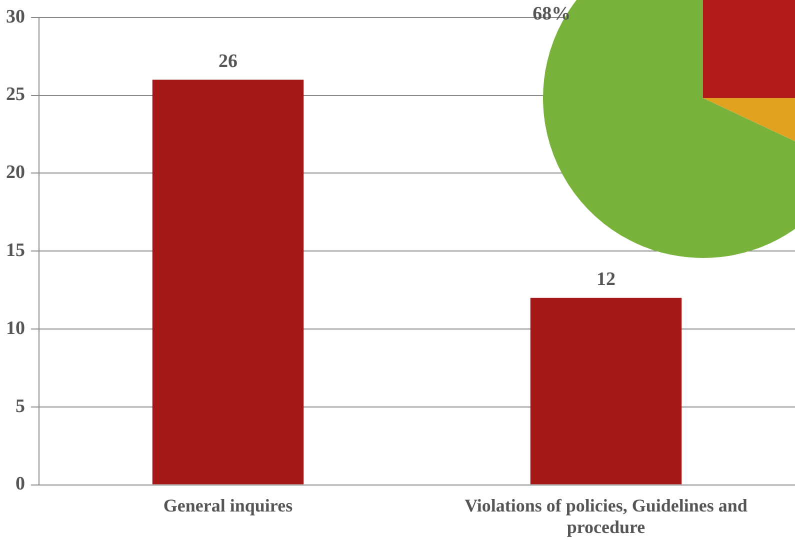 Image resolution: width=795 pixels, height=544 pixels. I want to click on data-label: 26, so click(228, 61).